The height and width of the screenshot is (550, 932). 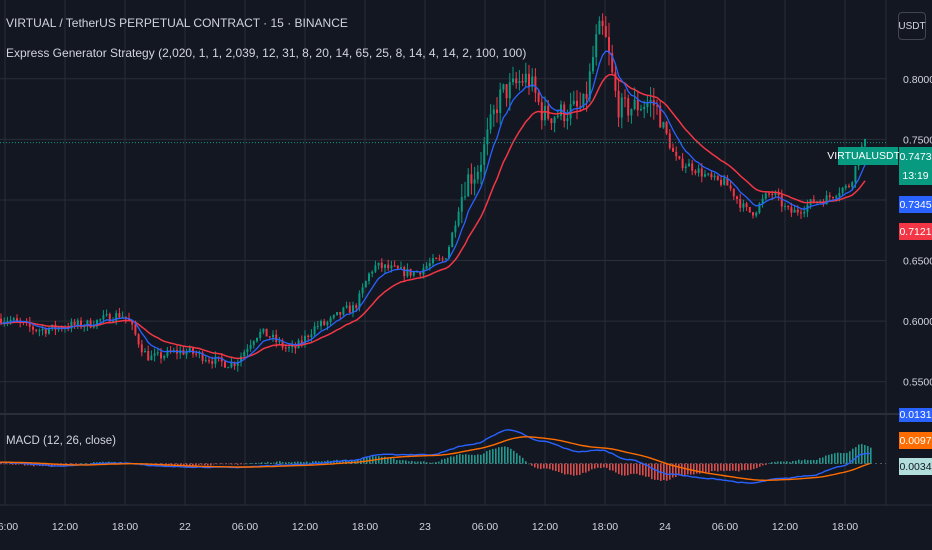 What do you see at coordinates (9, 527) in the screenshot?
I see `time-tick-label: 06:00` at bounding box center [9, 527].